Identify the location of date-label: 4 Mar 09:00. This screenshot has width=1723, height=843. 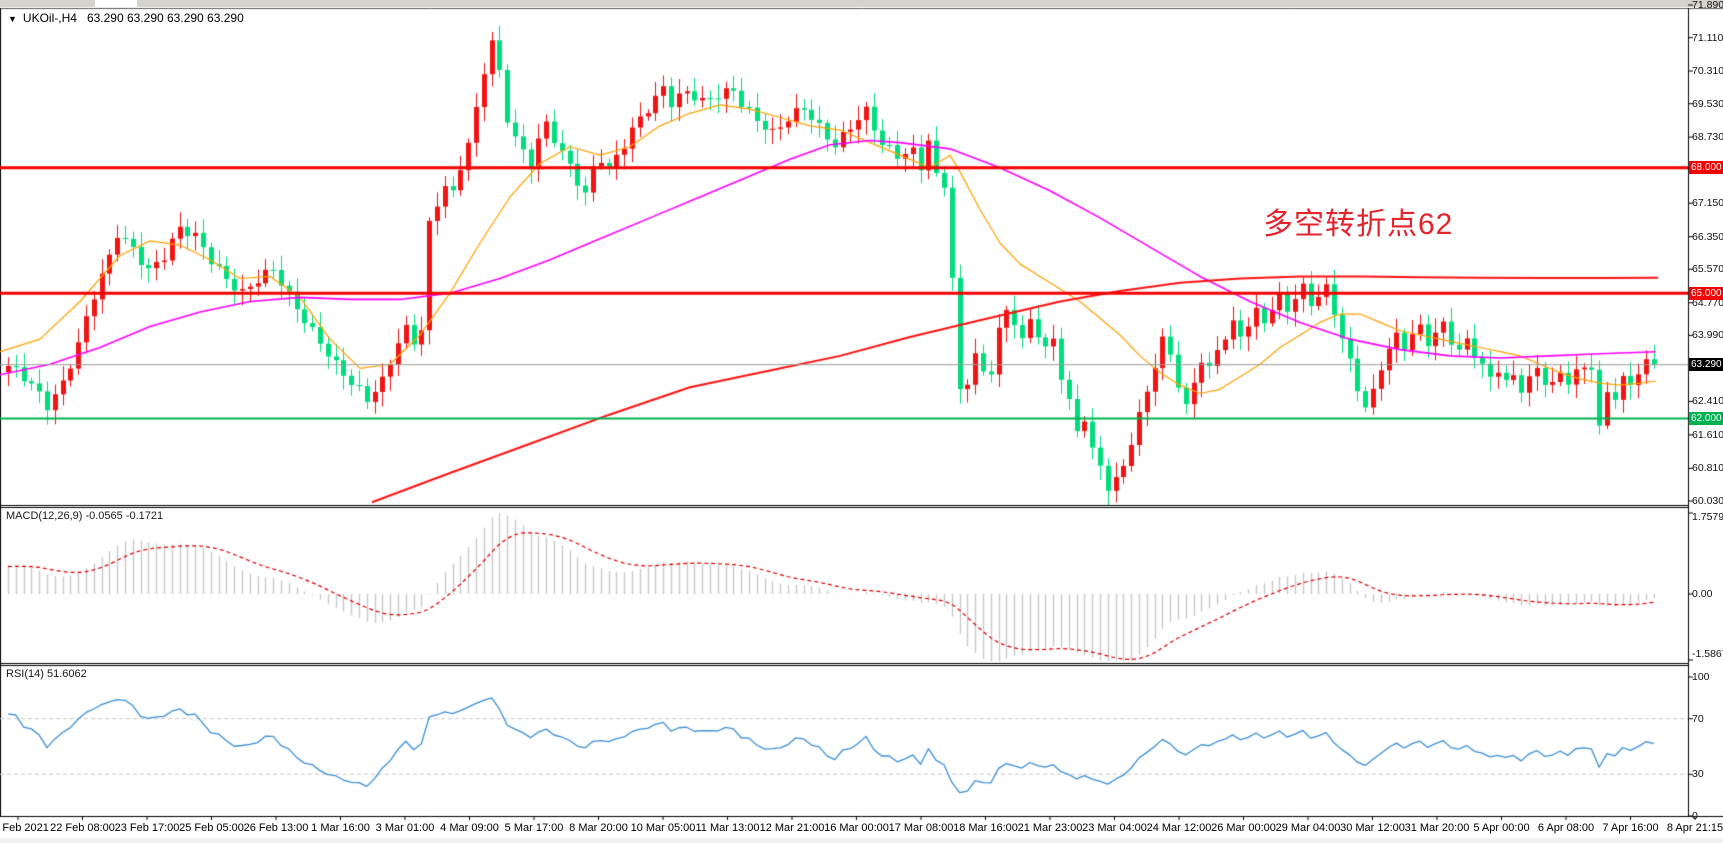
(469, 828).